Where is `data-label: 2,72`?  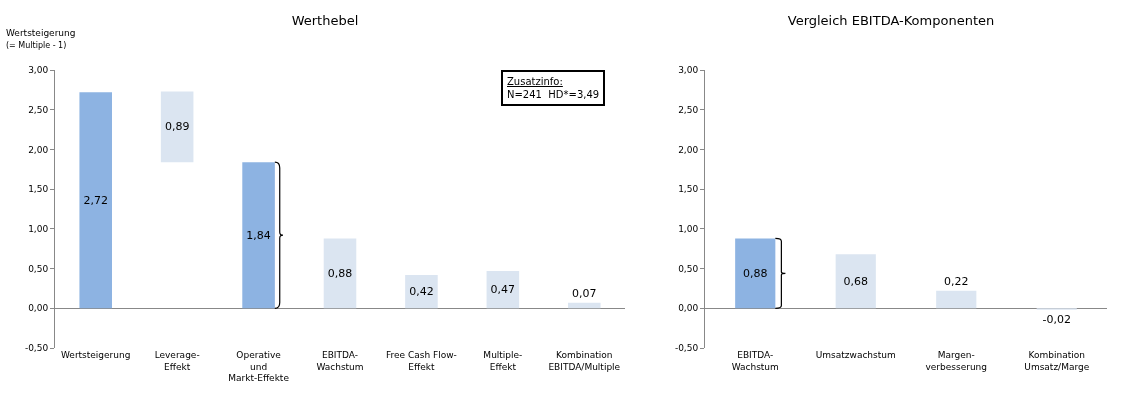 data-label: 2,72 is located at coordinates (95, 200).